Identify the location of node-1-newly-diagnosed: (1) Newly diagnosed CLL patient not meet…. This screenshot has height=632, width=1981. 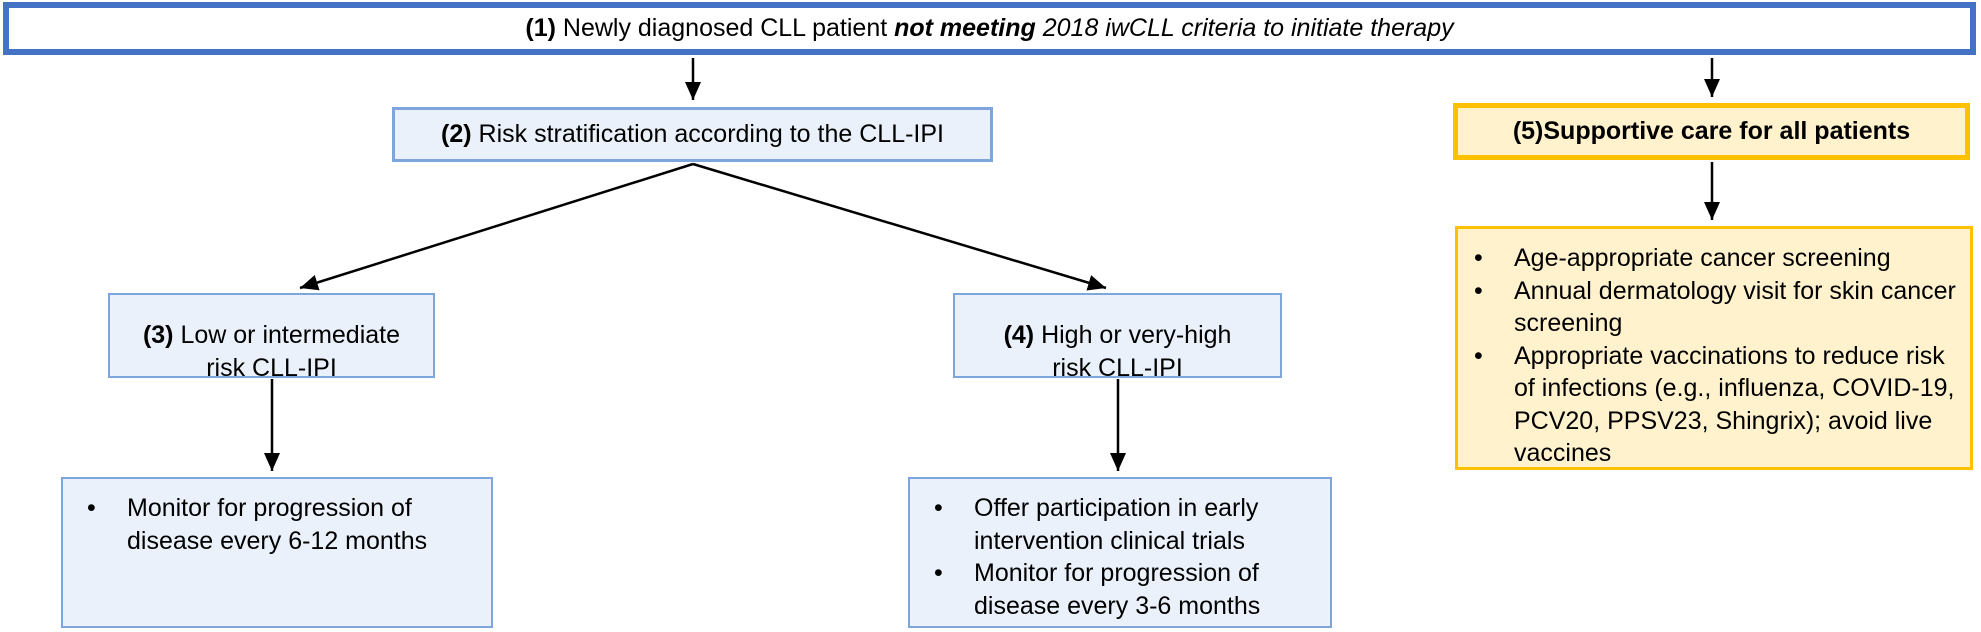
(989, 28).